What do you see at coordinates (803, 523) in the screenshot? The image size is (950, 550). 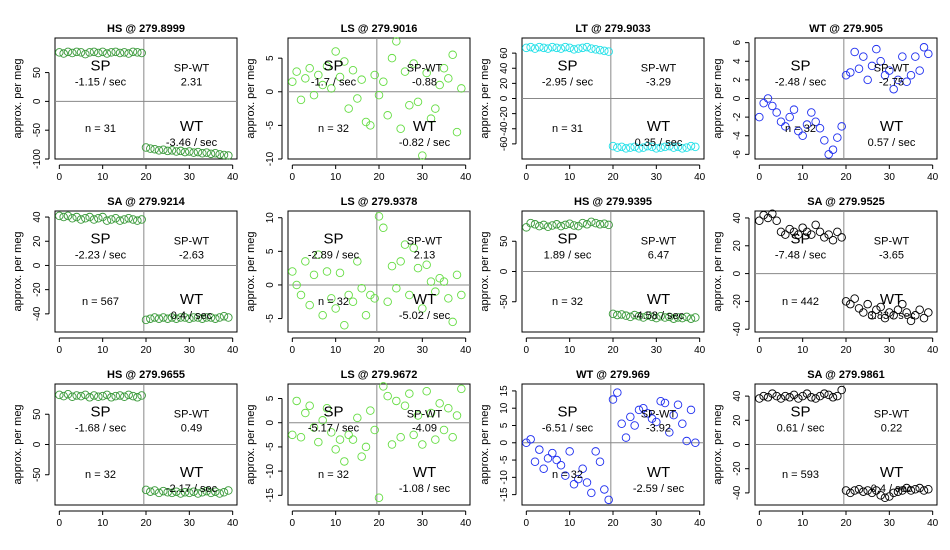 I see `x-tick-label: 10` at bounding box center [803, 523].